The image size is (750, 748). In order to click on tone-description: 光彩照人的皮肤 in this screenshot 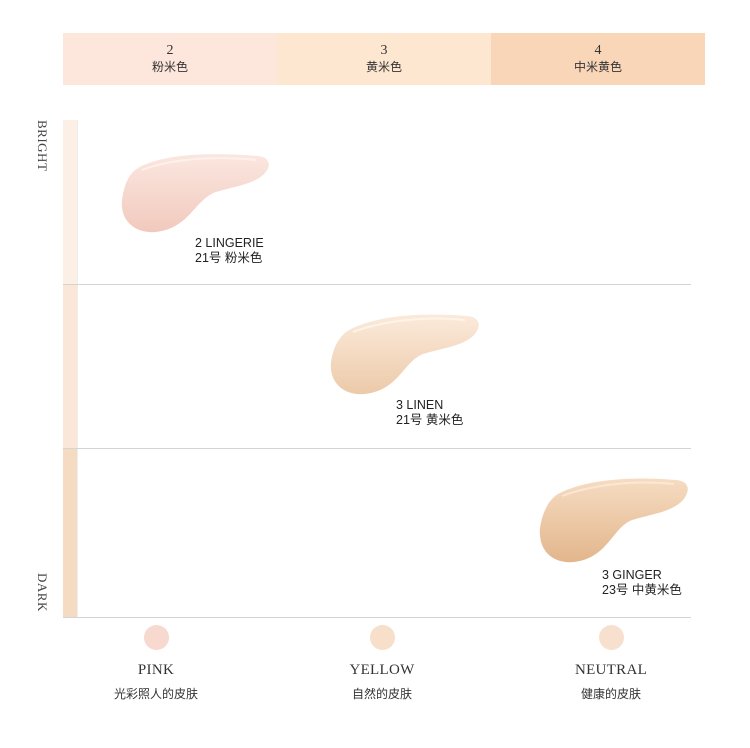, I will do `click(155, 694)`.